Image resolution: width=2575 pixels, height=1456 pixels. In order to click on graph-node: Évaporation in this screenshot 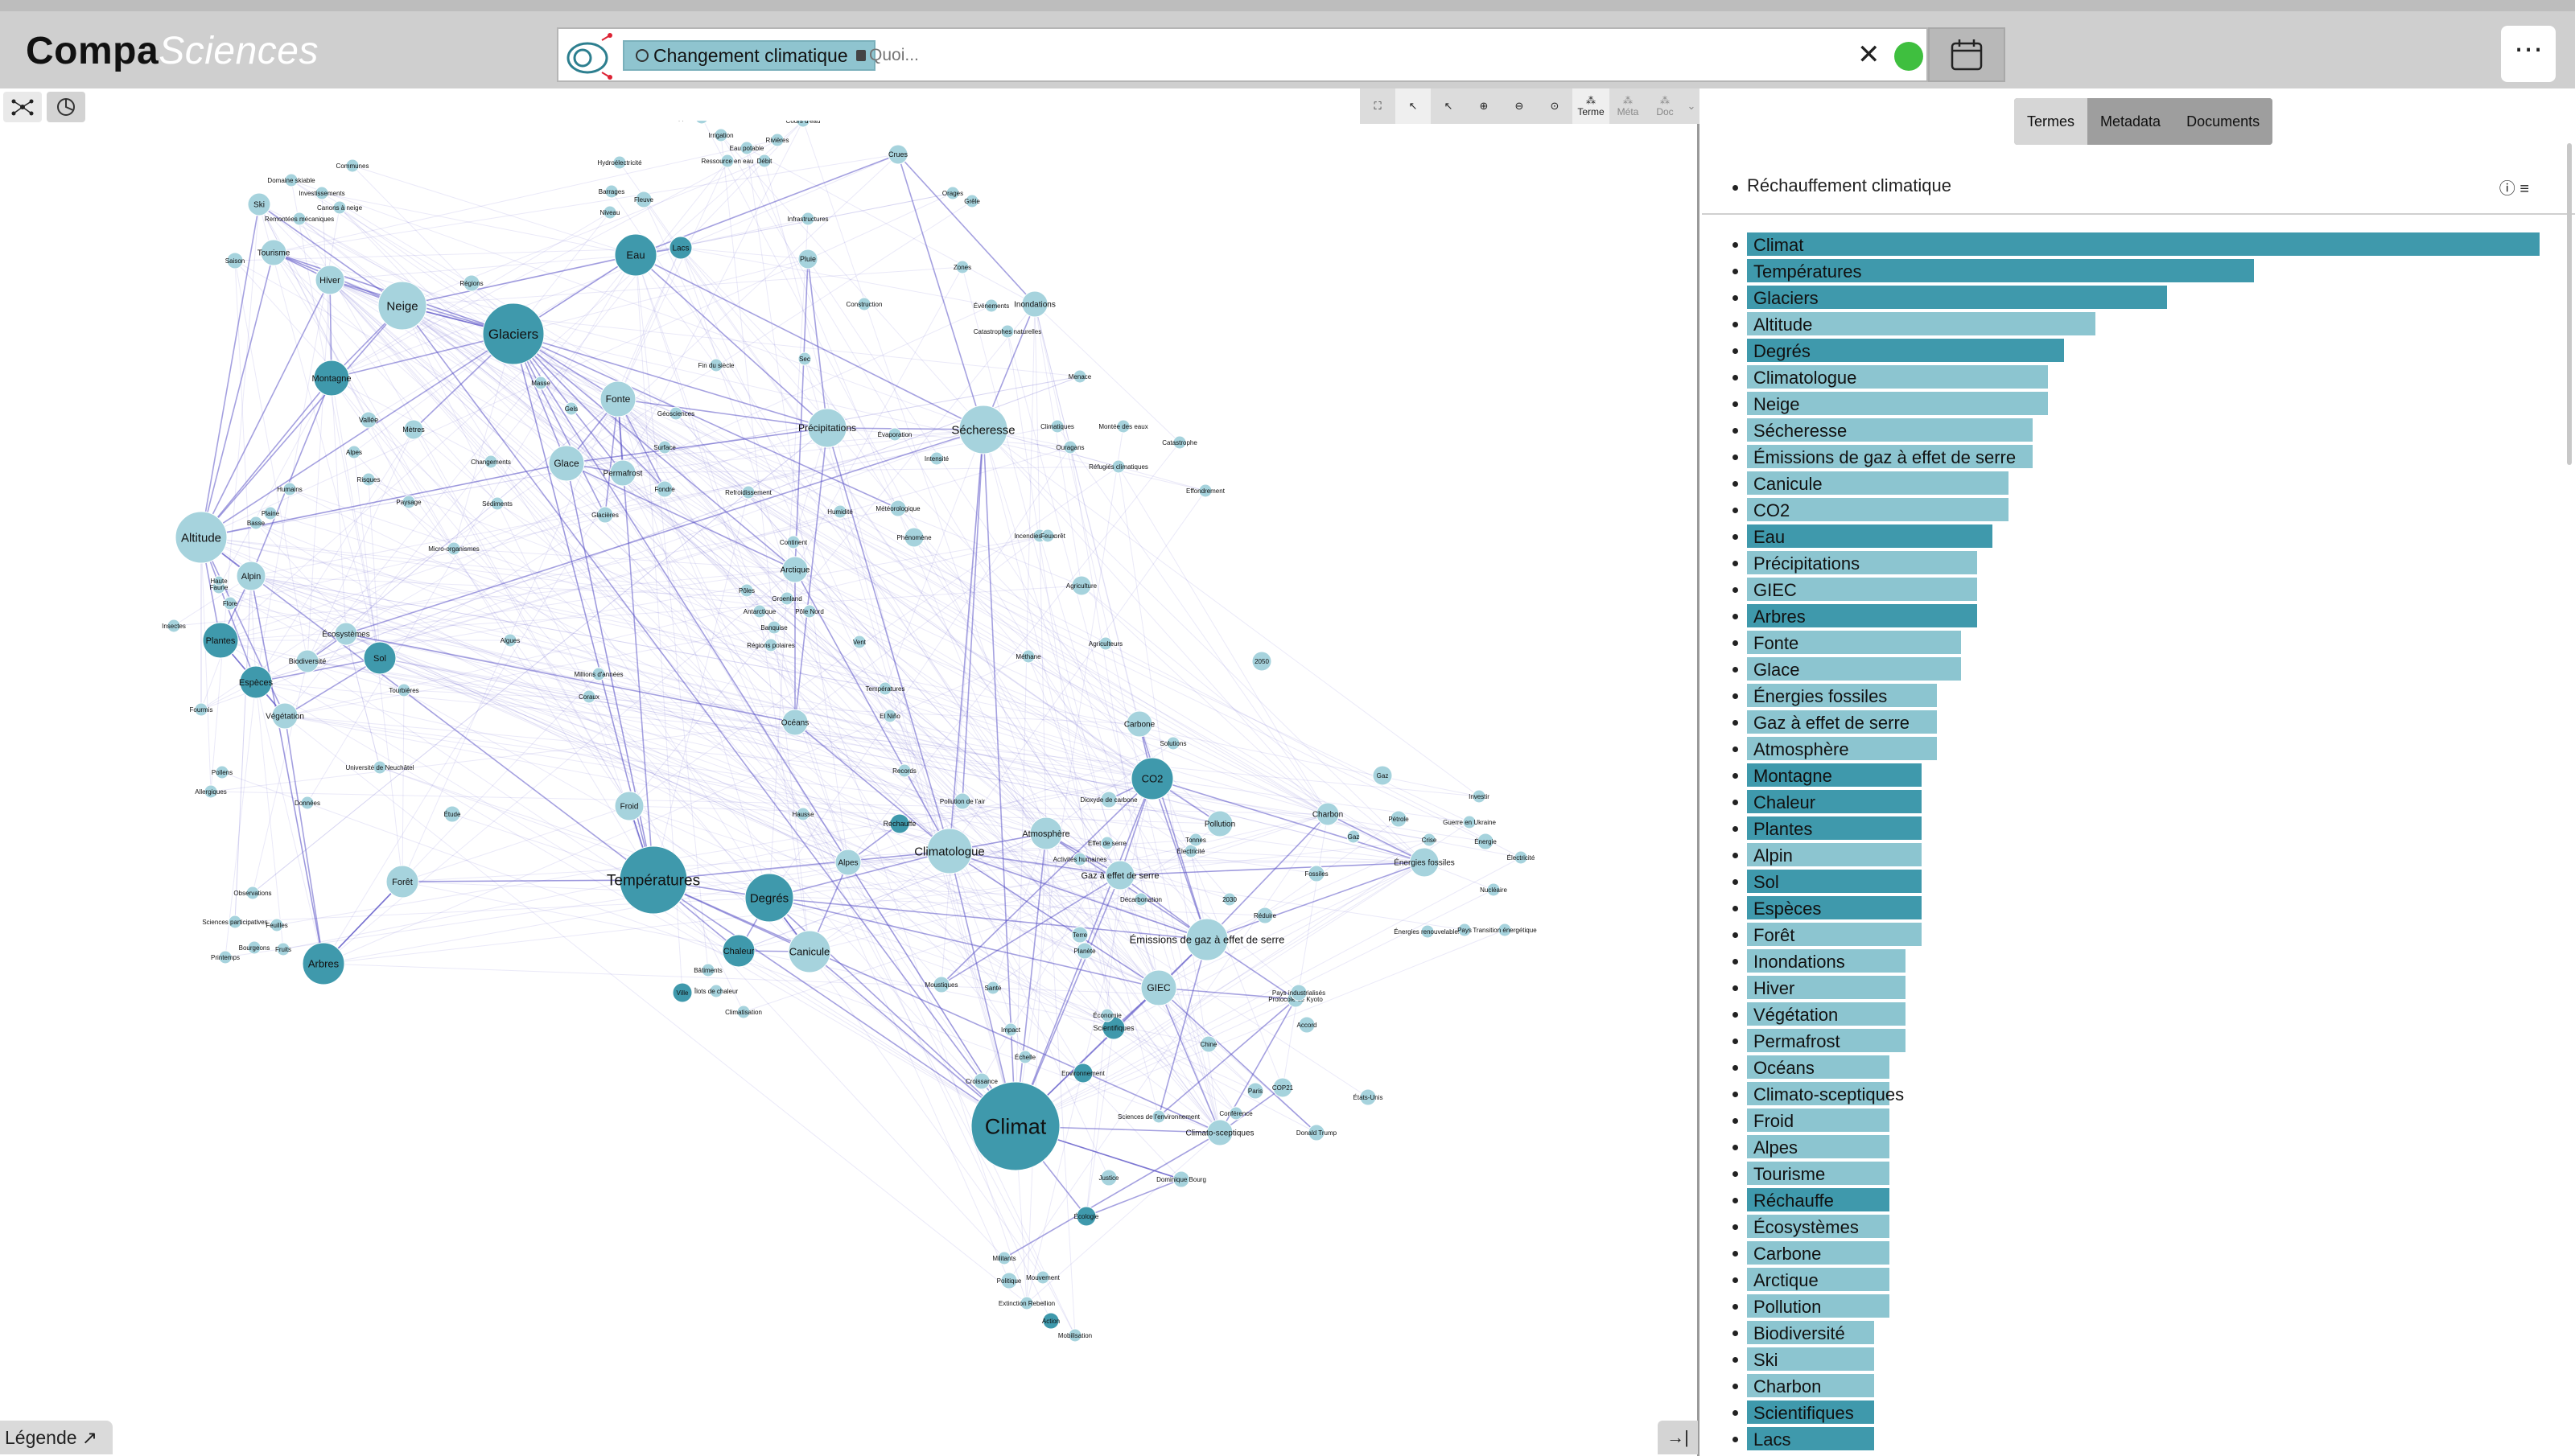, I will do `click(895, 434)`.